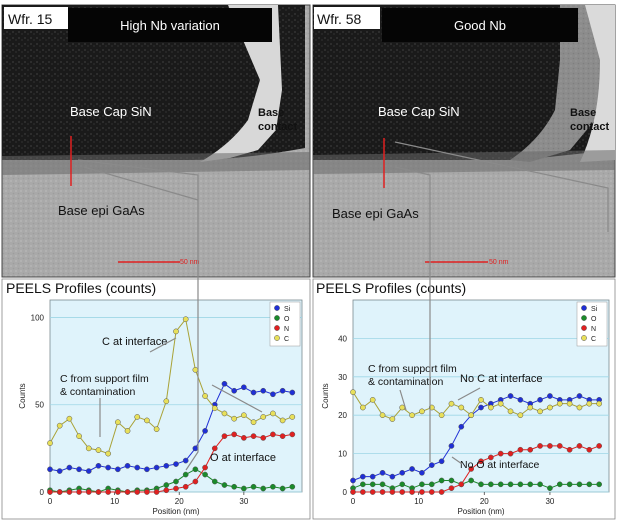  Describe the element at coordinates (271, 113) in the screenshot. I see `left-base-contact-label-1: Base` at that location.